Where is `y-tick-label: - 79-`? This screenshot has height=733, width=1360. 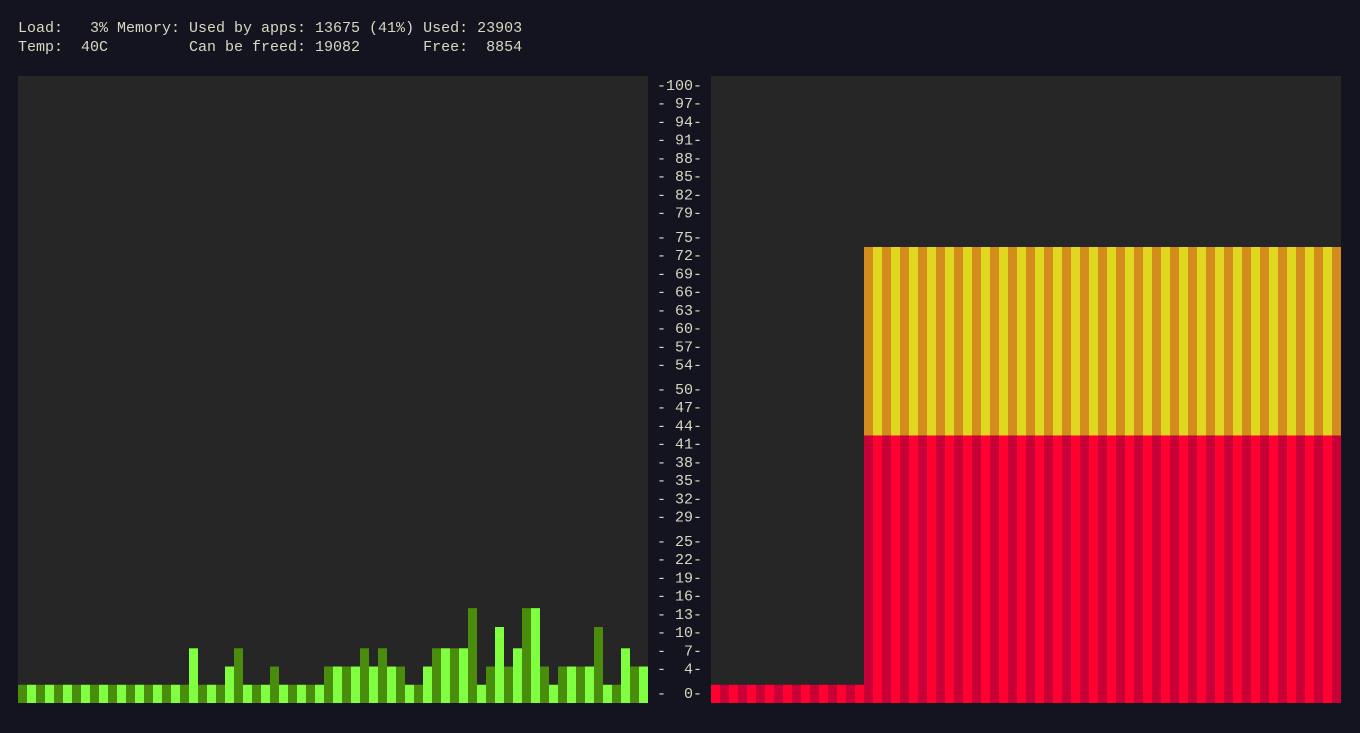 y-tick-label: - 79- is located at coordinates (679, 214).